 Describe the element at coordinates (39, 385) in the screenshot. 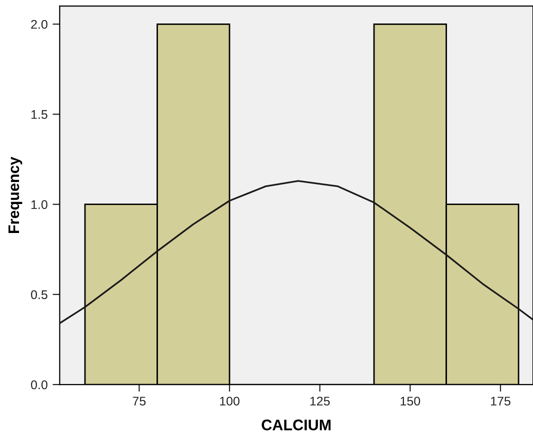

I see `y-tick-label: 0.0` at that location.